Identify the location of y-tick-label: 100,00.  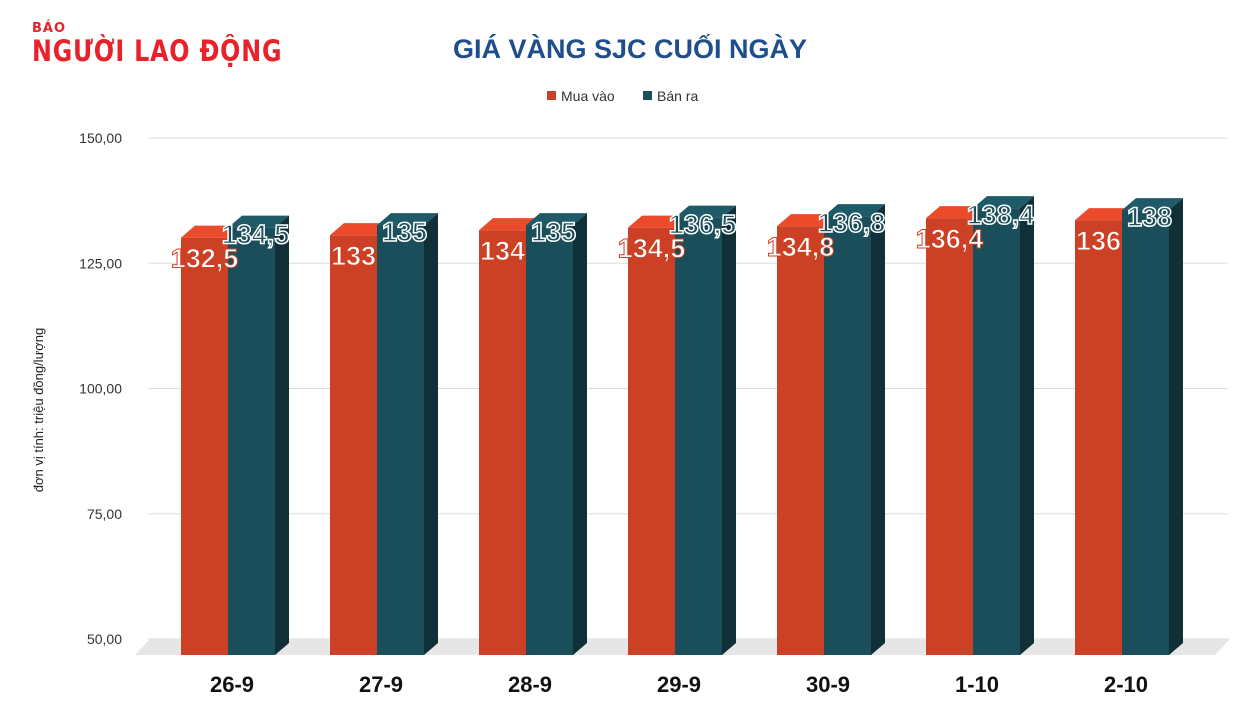
(100, 389).